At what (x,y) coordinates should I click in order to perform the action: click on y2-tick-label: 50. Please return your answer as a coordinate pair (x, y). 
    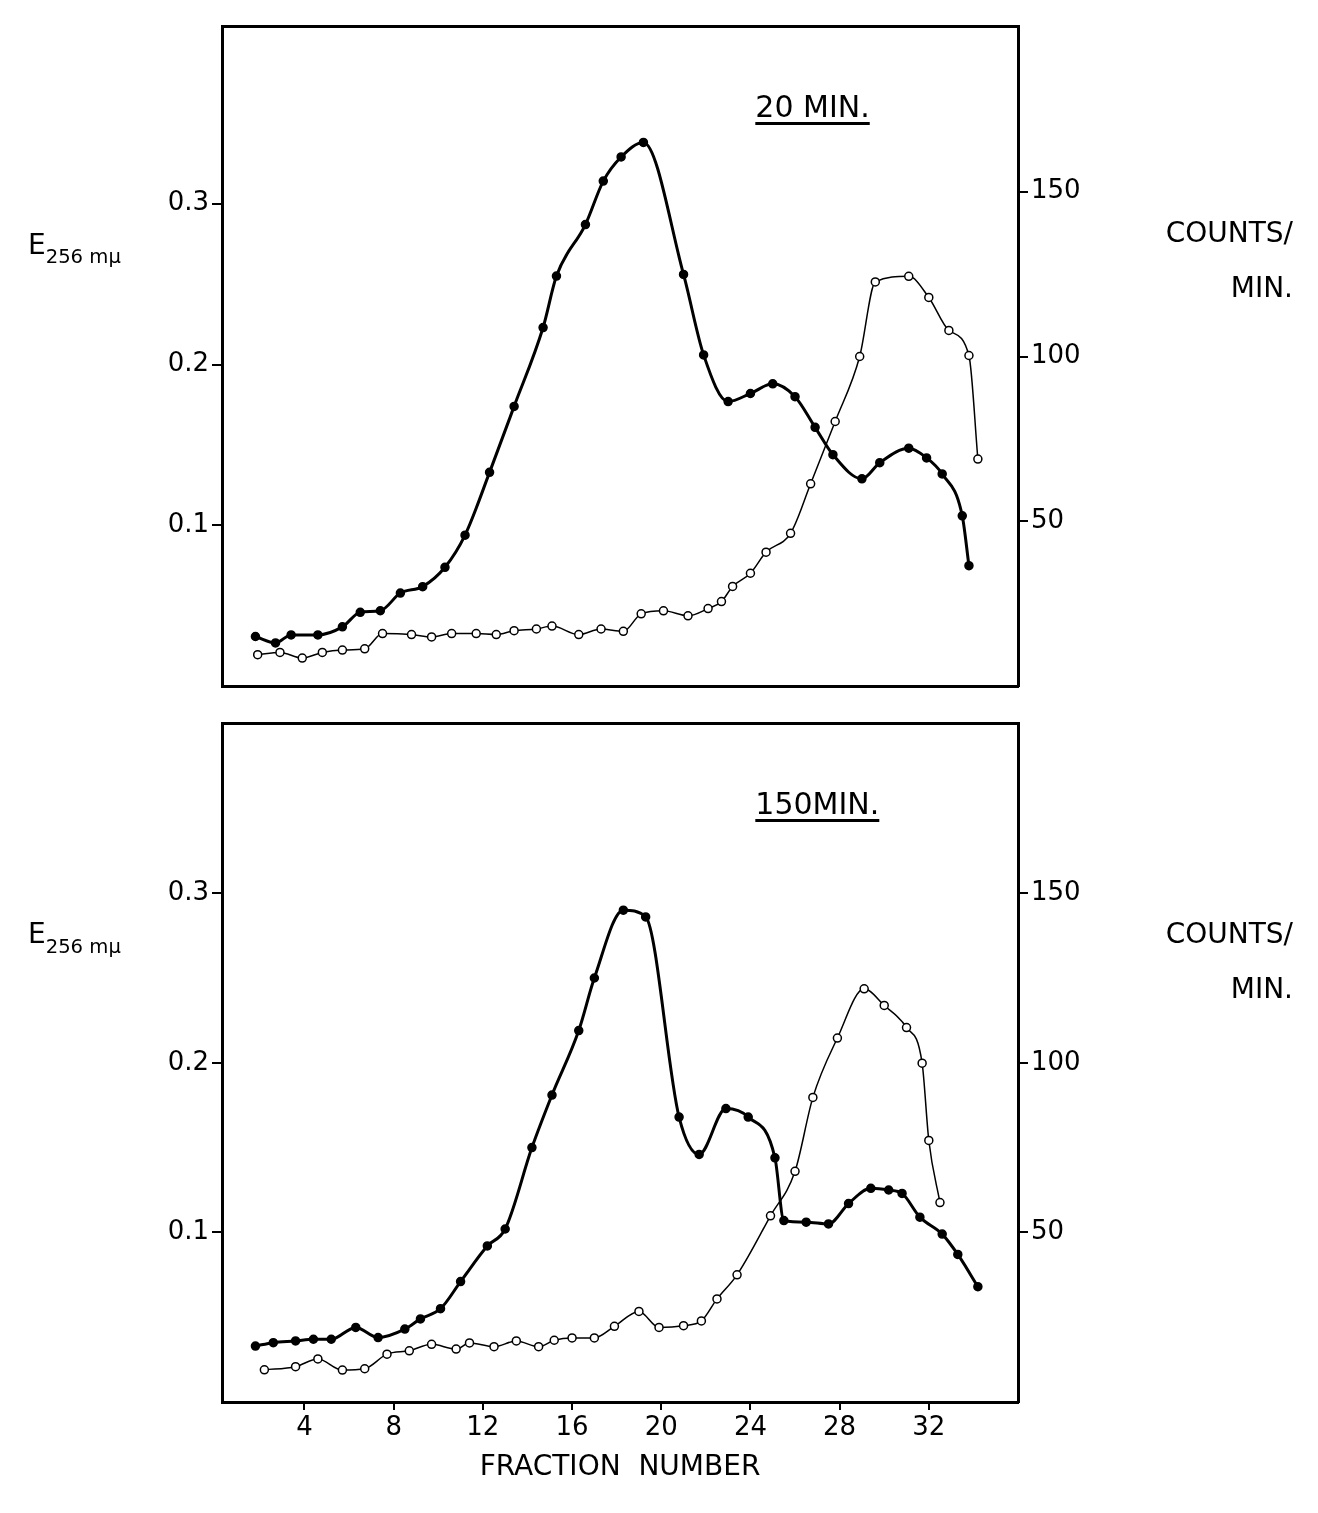
    Looking at the image, I should click on (1048, 1230).